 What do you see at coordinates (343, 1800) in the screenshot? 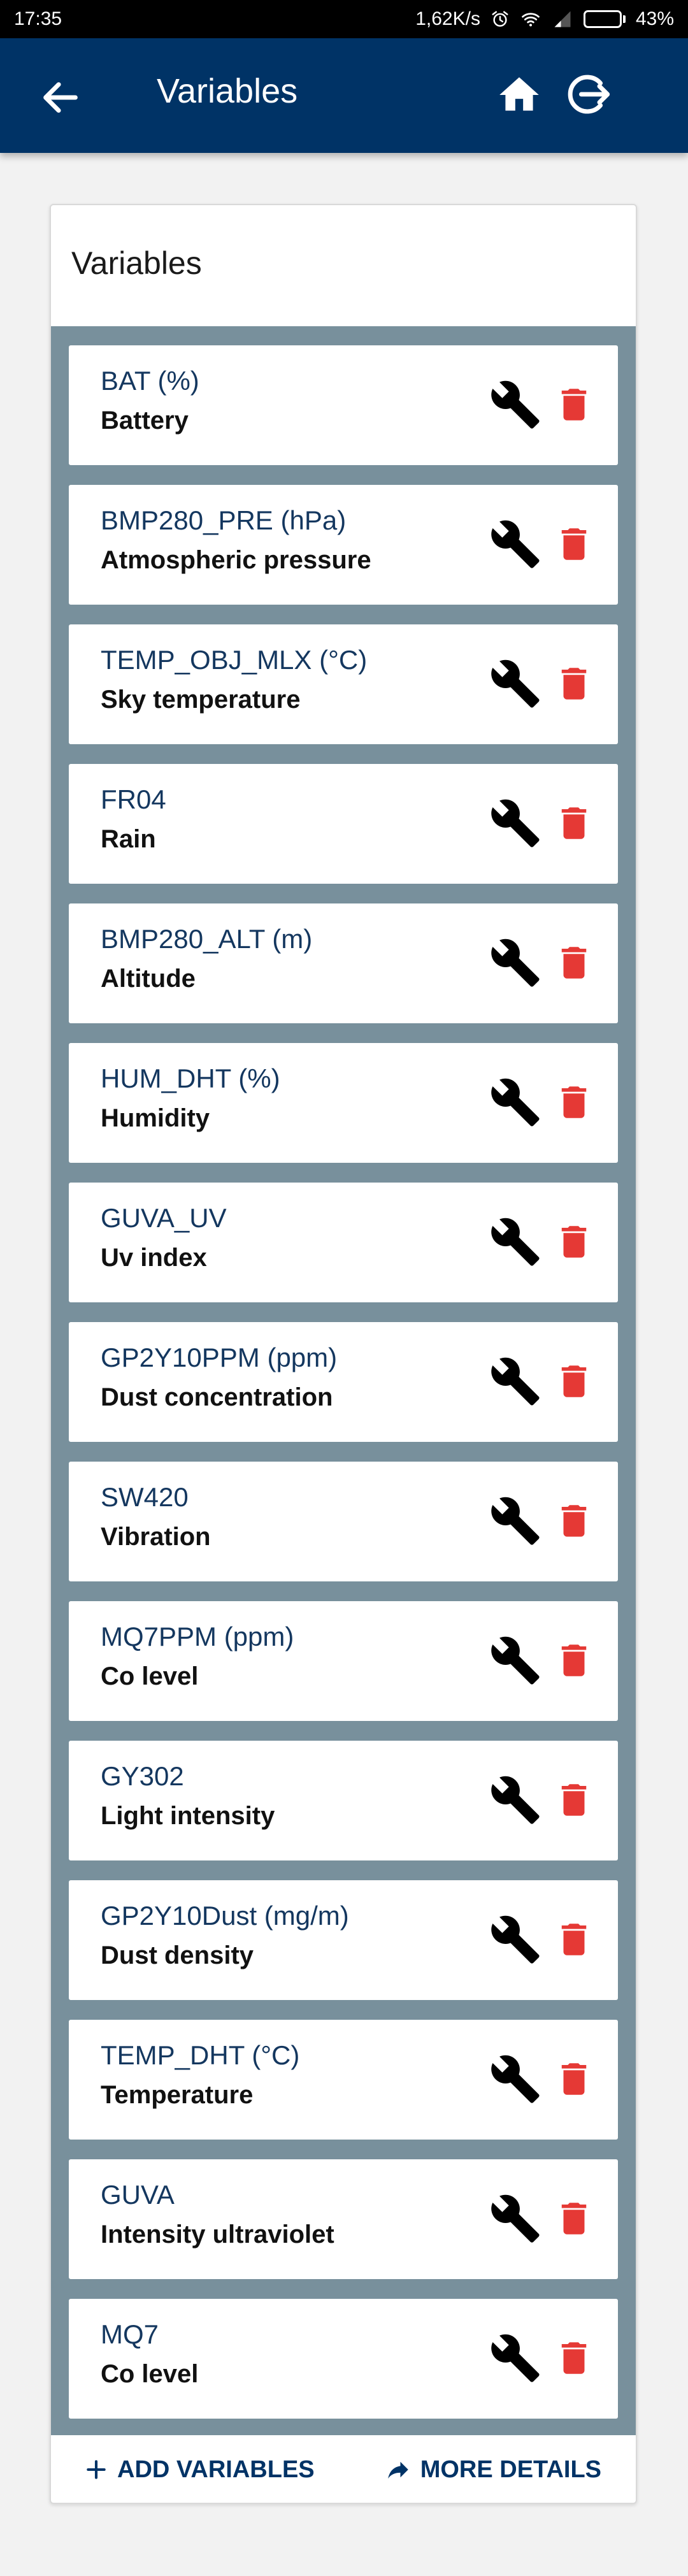
I see `list-item: GY302 Light intensity` at bounding box center [343, 1800].